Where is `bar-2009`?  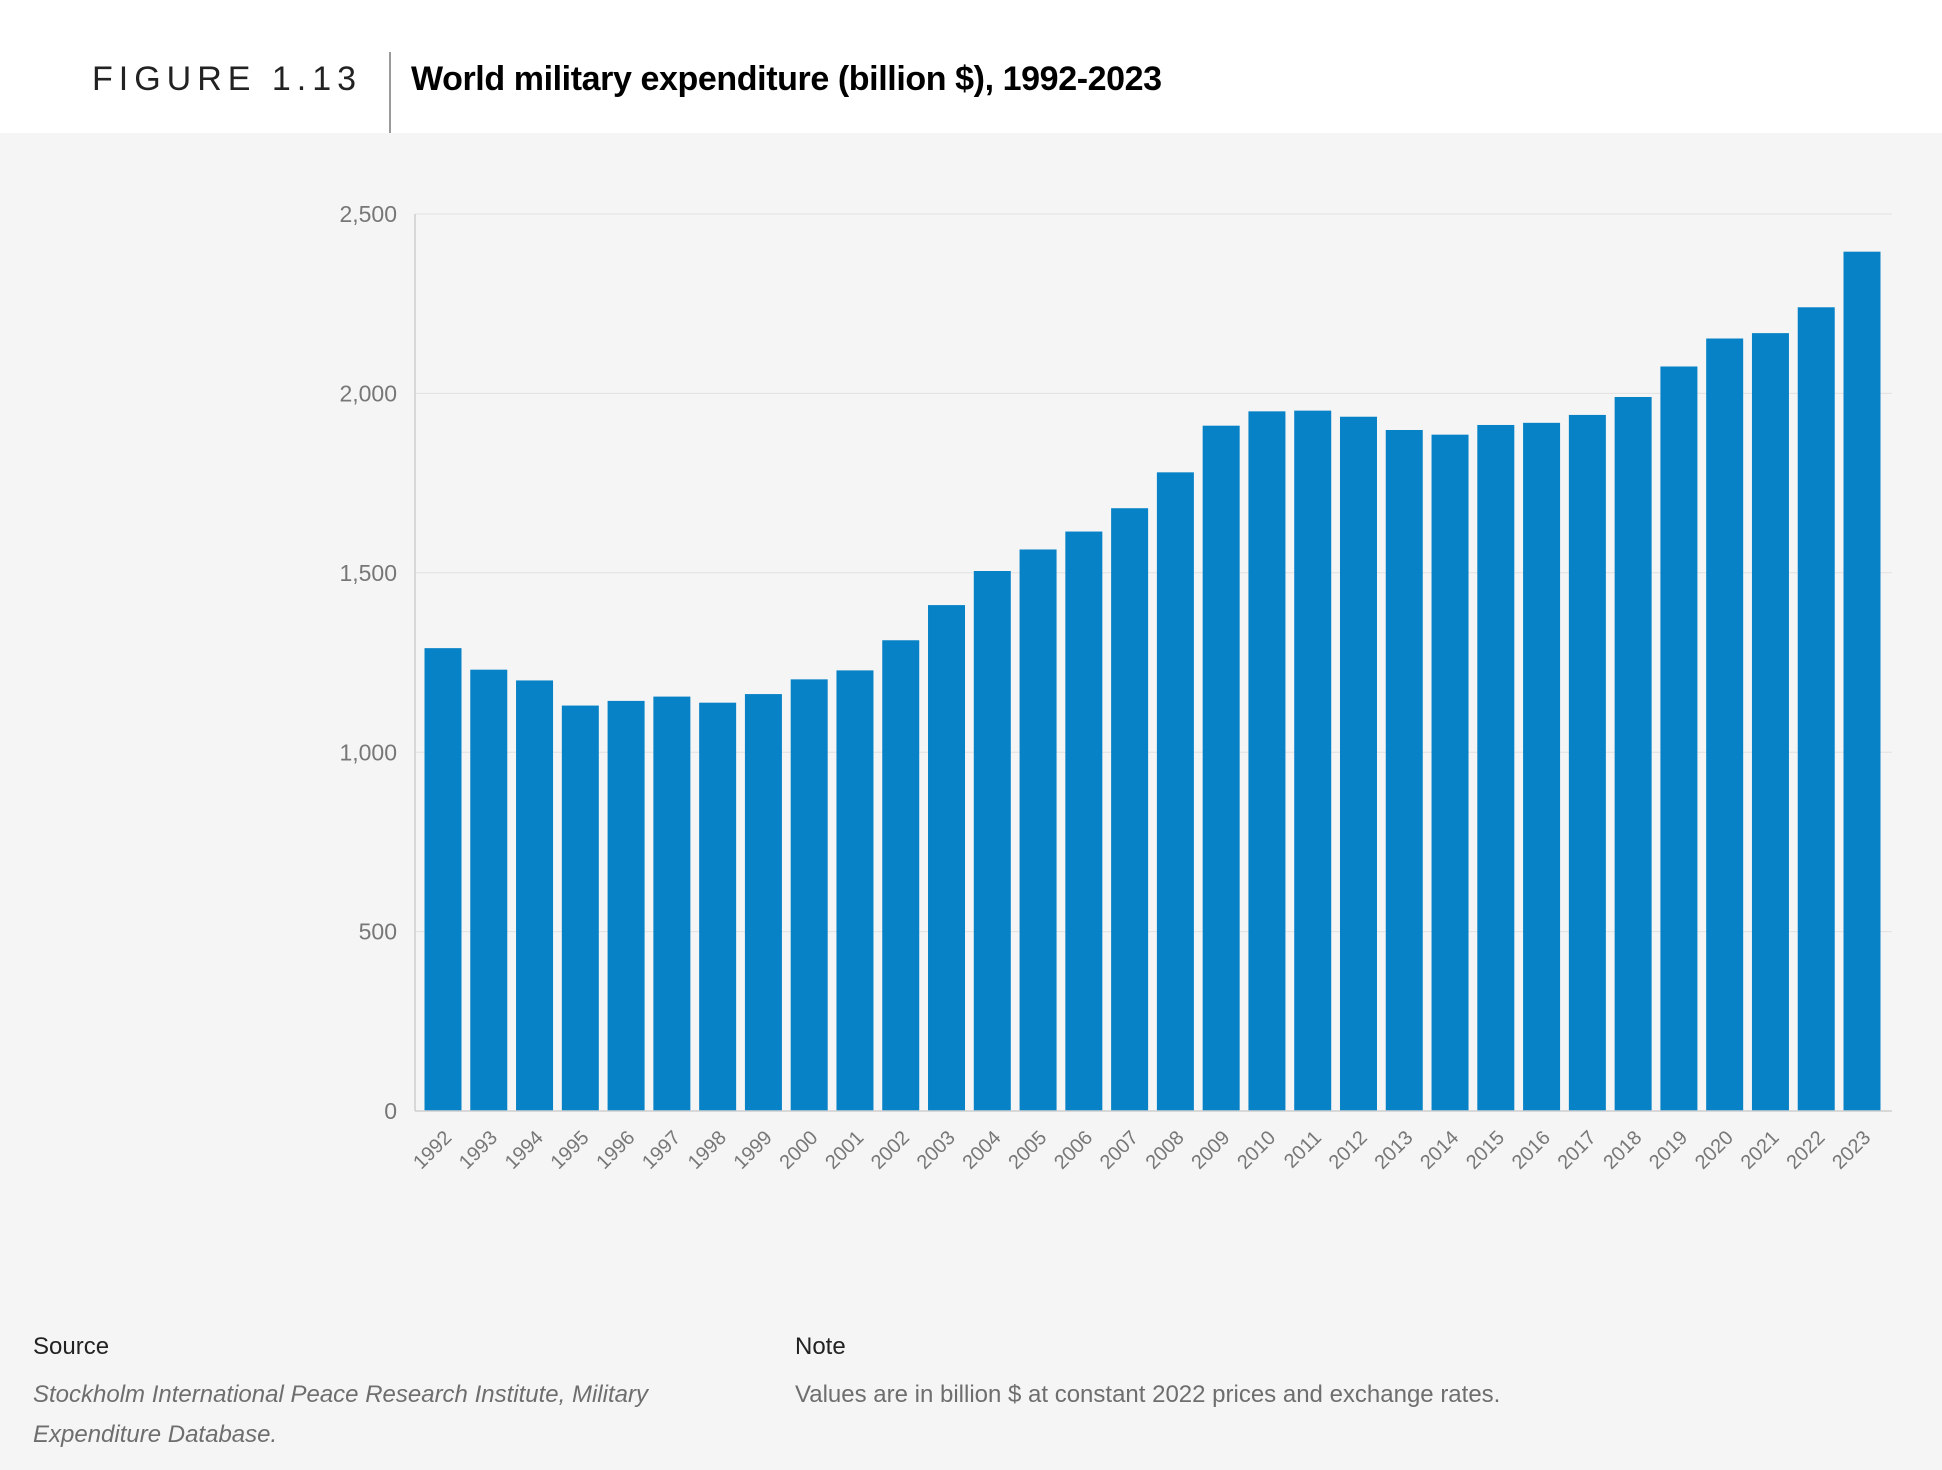 bar-2009 is located at coordinates (1221, 768).